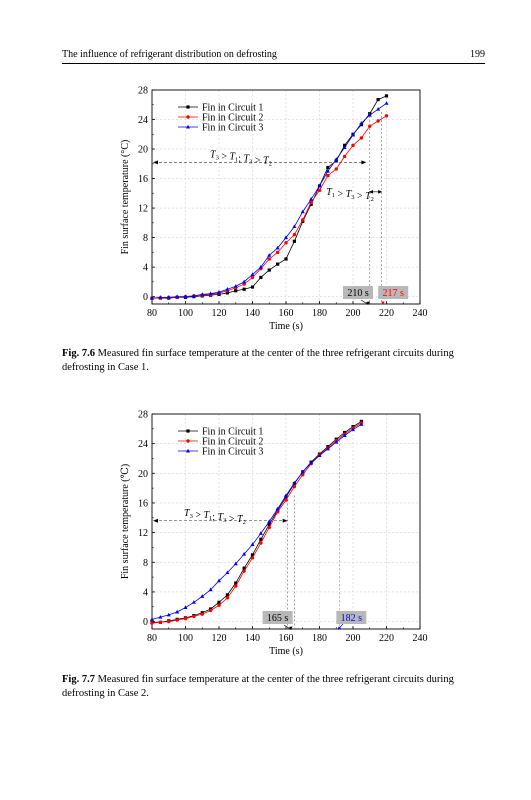  I want to click on region-arrowhead-right, so click(364, 162).